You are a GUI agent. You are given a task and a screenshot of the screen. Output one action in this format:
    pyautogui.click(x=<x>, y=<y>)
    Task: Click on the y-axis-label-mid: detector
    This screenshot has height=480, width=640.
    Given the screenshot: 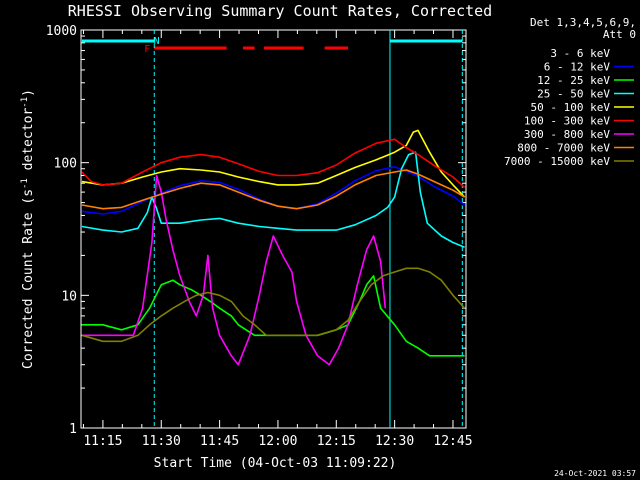 What is the action you would take?
    pyautogui.click(x=28, y=143)
    